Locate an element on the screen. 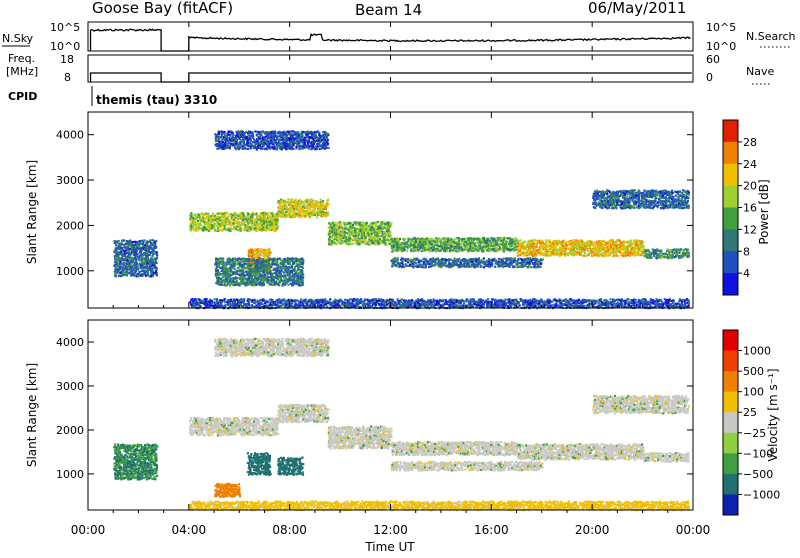 The height and width of the screenshot is (558, 800). noise-tick-left-top: 10^5 is located at coordinates (65, 27).